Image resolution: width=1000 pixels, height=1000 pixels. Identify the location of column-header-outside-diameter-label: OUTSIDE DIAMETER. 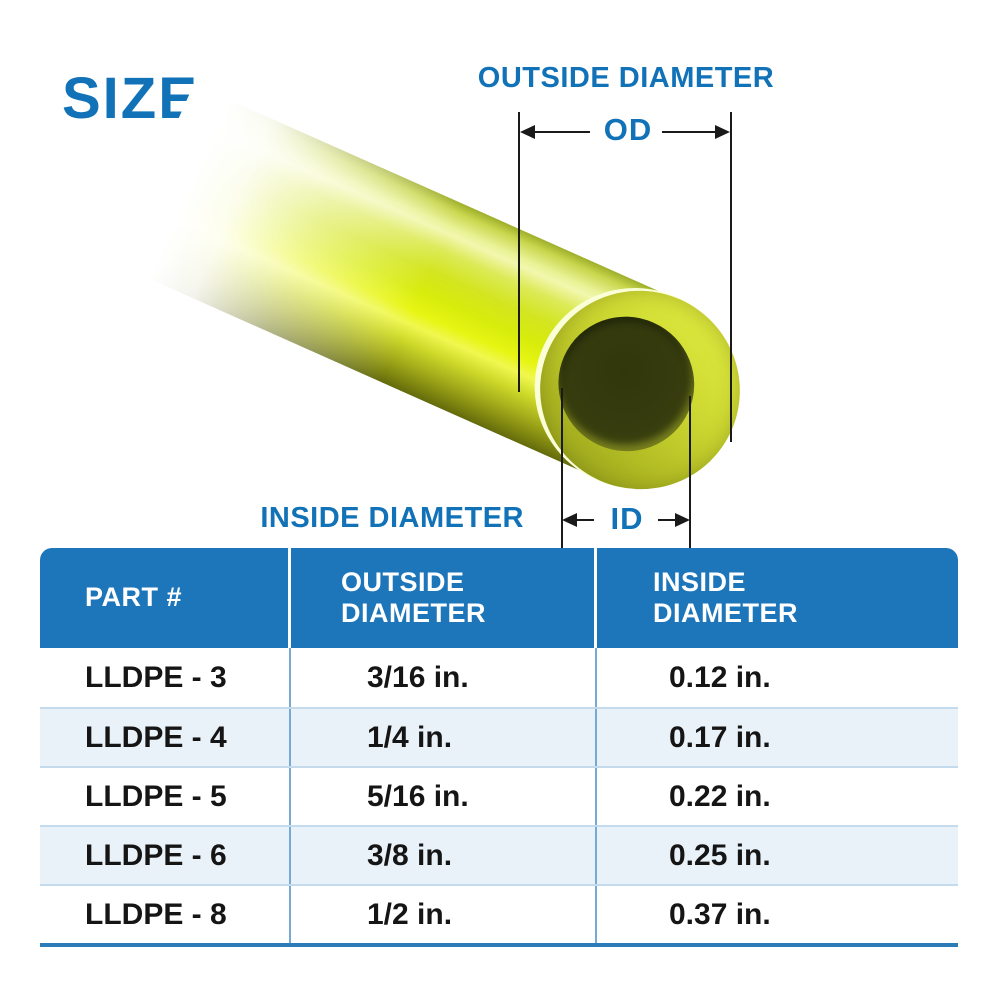
(413, 597).